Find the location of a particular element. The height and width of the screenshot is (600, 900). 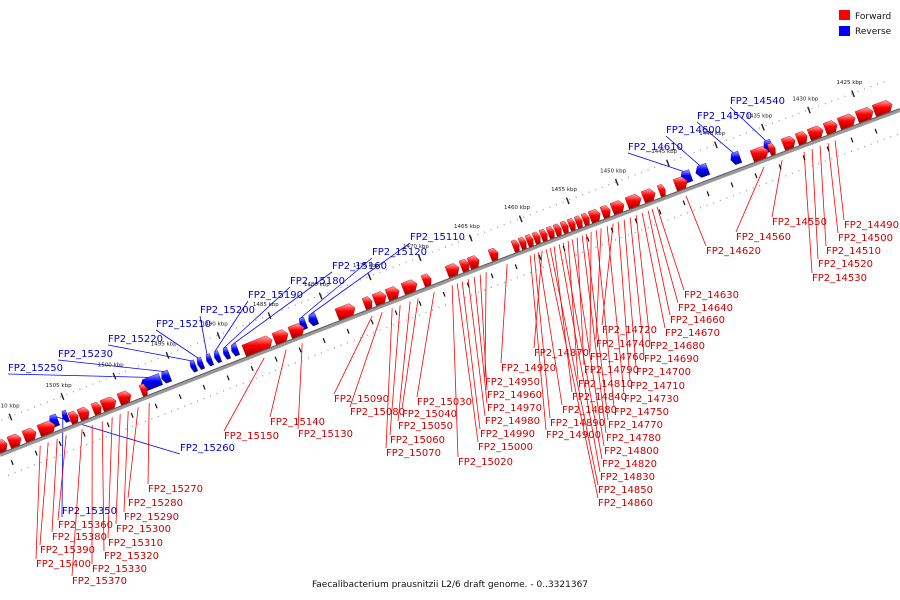

gene-label-fp2-15250: FP2_15250 is located at coordinates (35, 368).